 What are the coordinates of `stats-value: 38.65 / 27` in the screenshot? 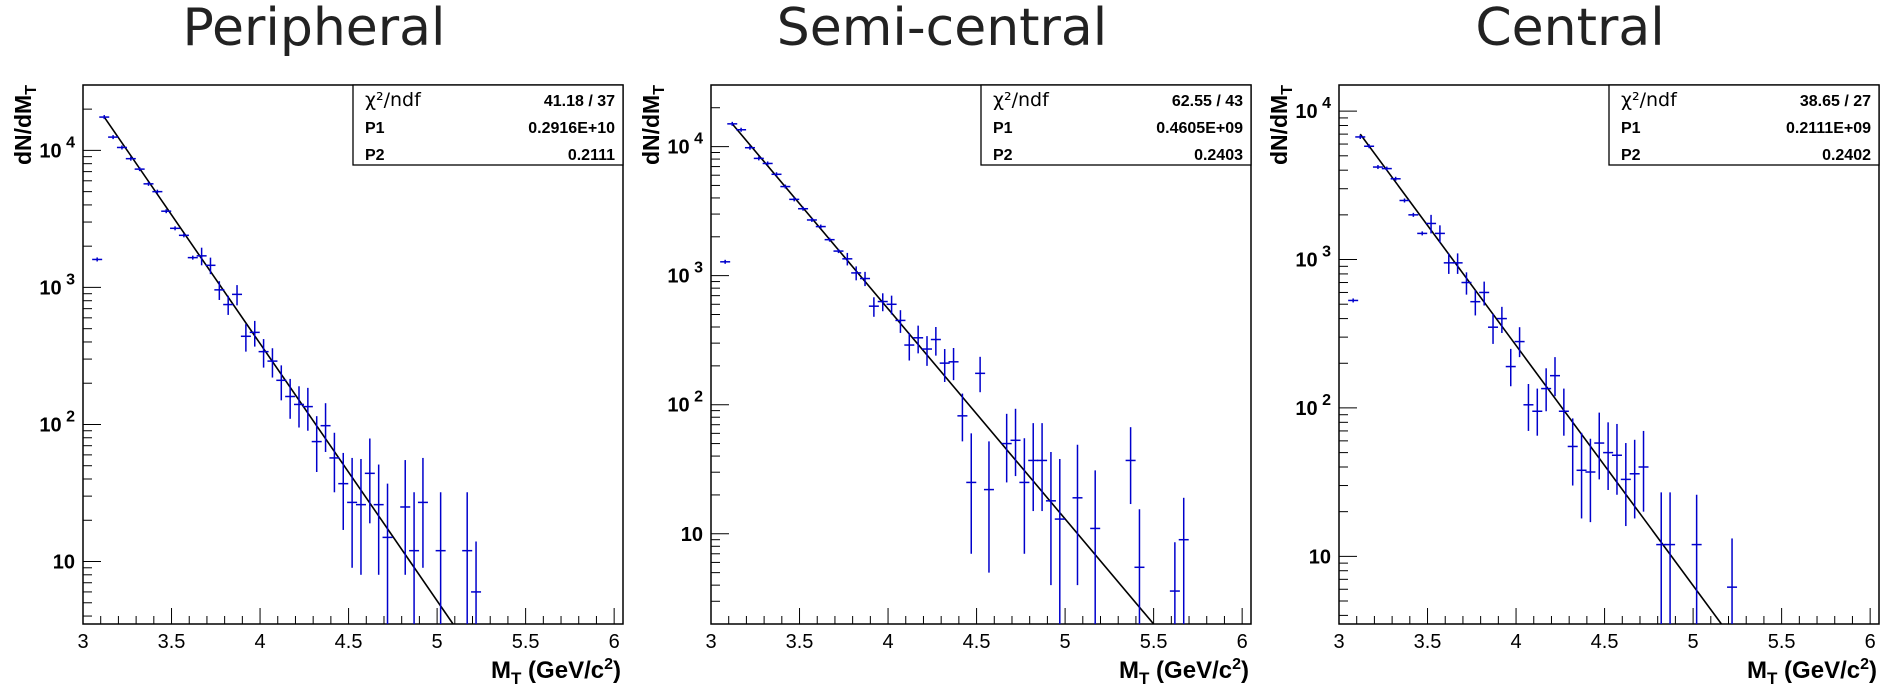 It's located at (1835, 101).